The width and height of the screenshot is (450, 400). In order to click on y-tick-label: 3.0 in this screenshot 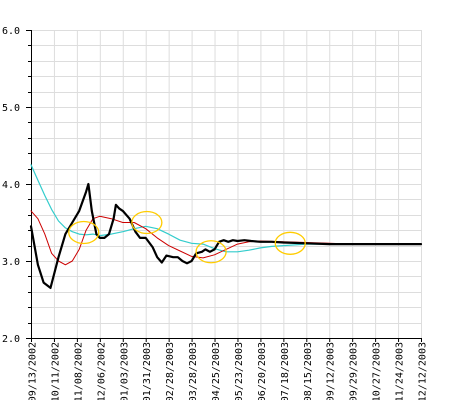, I will do `click(11, 262)`.